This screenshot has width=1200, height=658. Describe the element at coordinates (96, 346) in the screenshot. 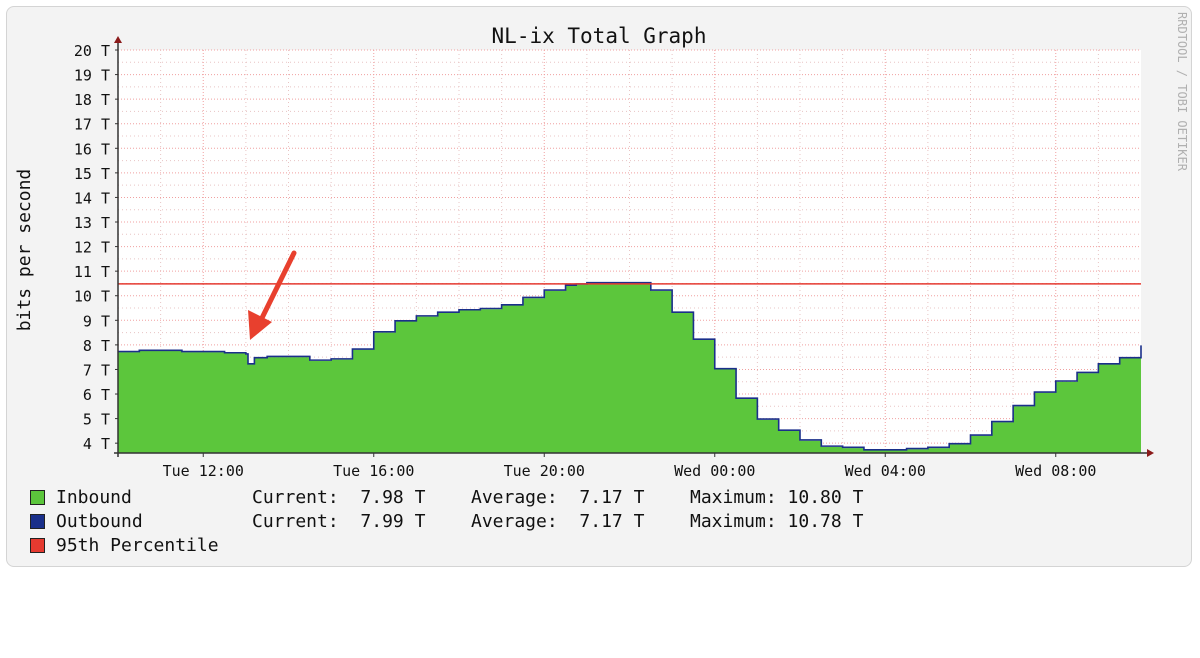

I see `y-tick-label: 8 T` at that location.